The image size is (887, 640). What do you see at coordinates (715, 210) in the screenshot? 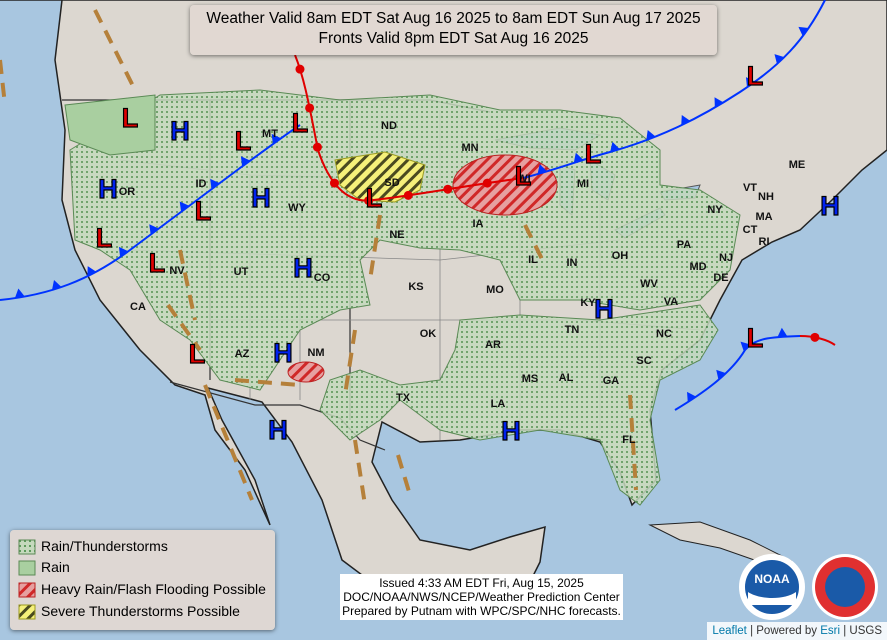
I see `state-label: NY` at bounding box center [715, 210].